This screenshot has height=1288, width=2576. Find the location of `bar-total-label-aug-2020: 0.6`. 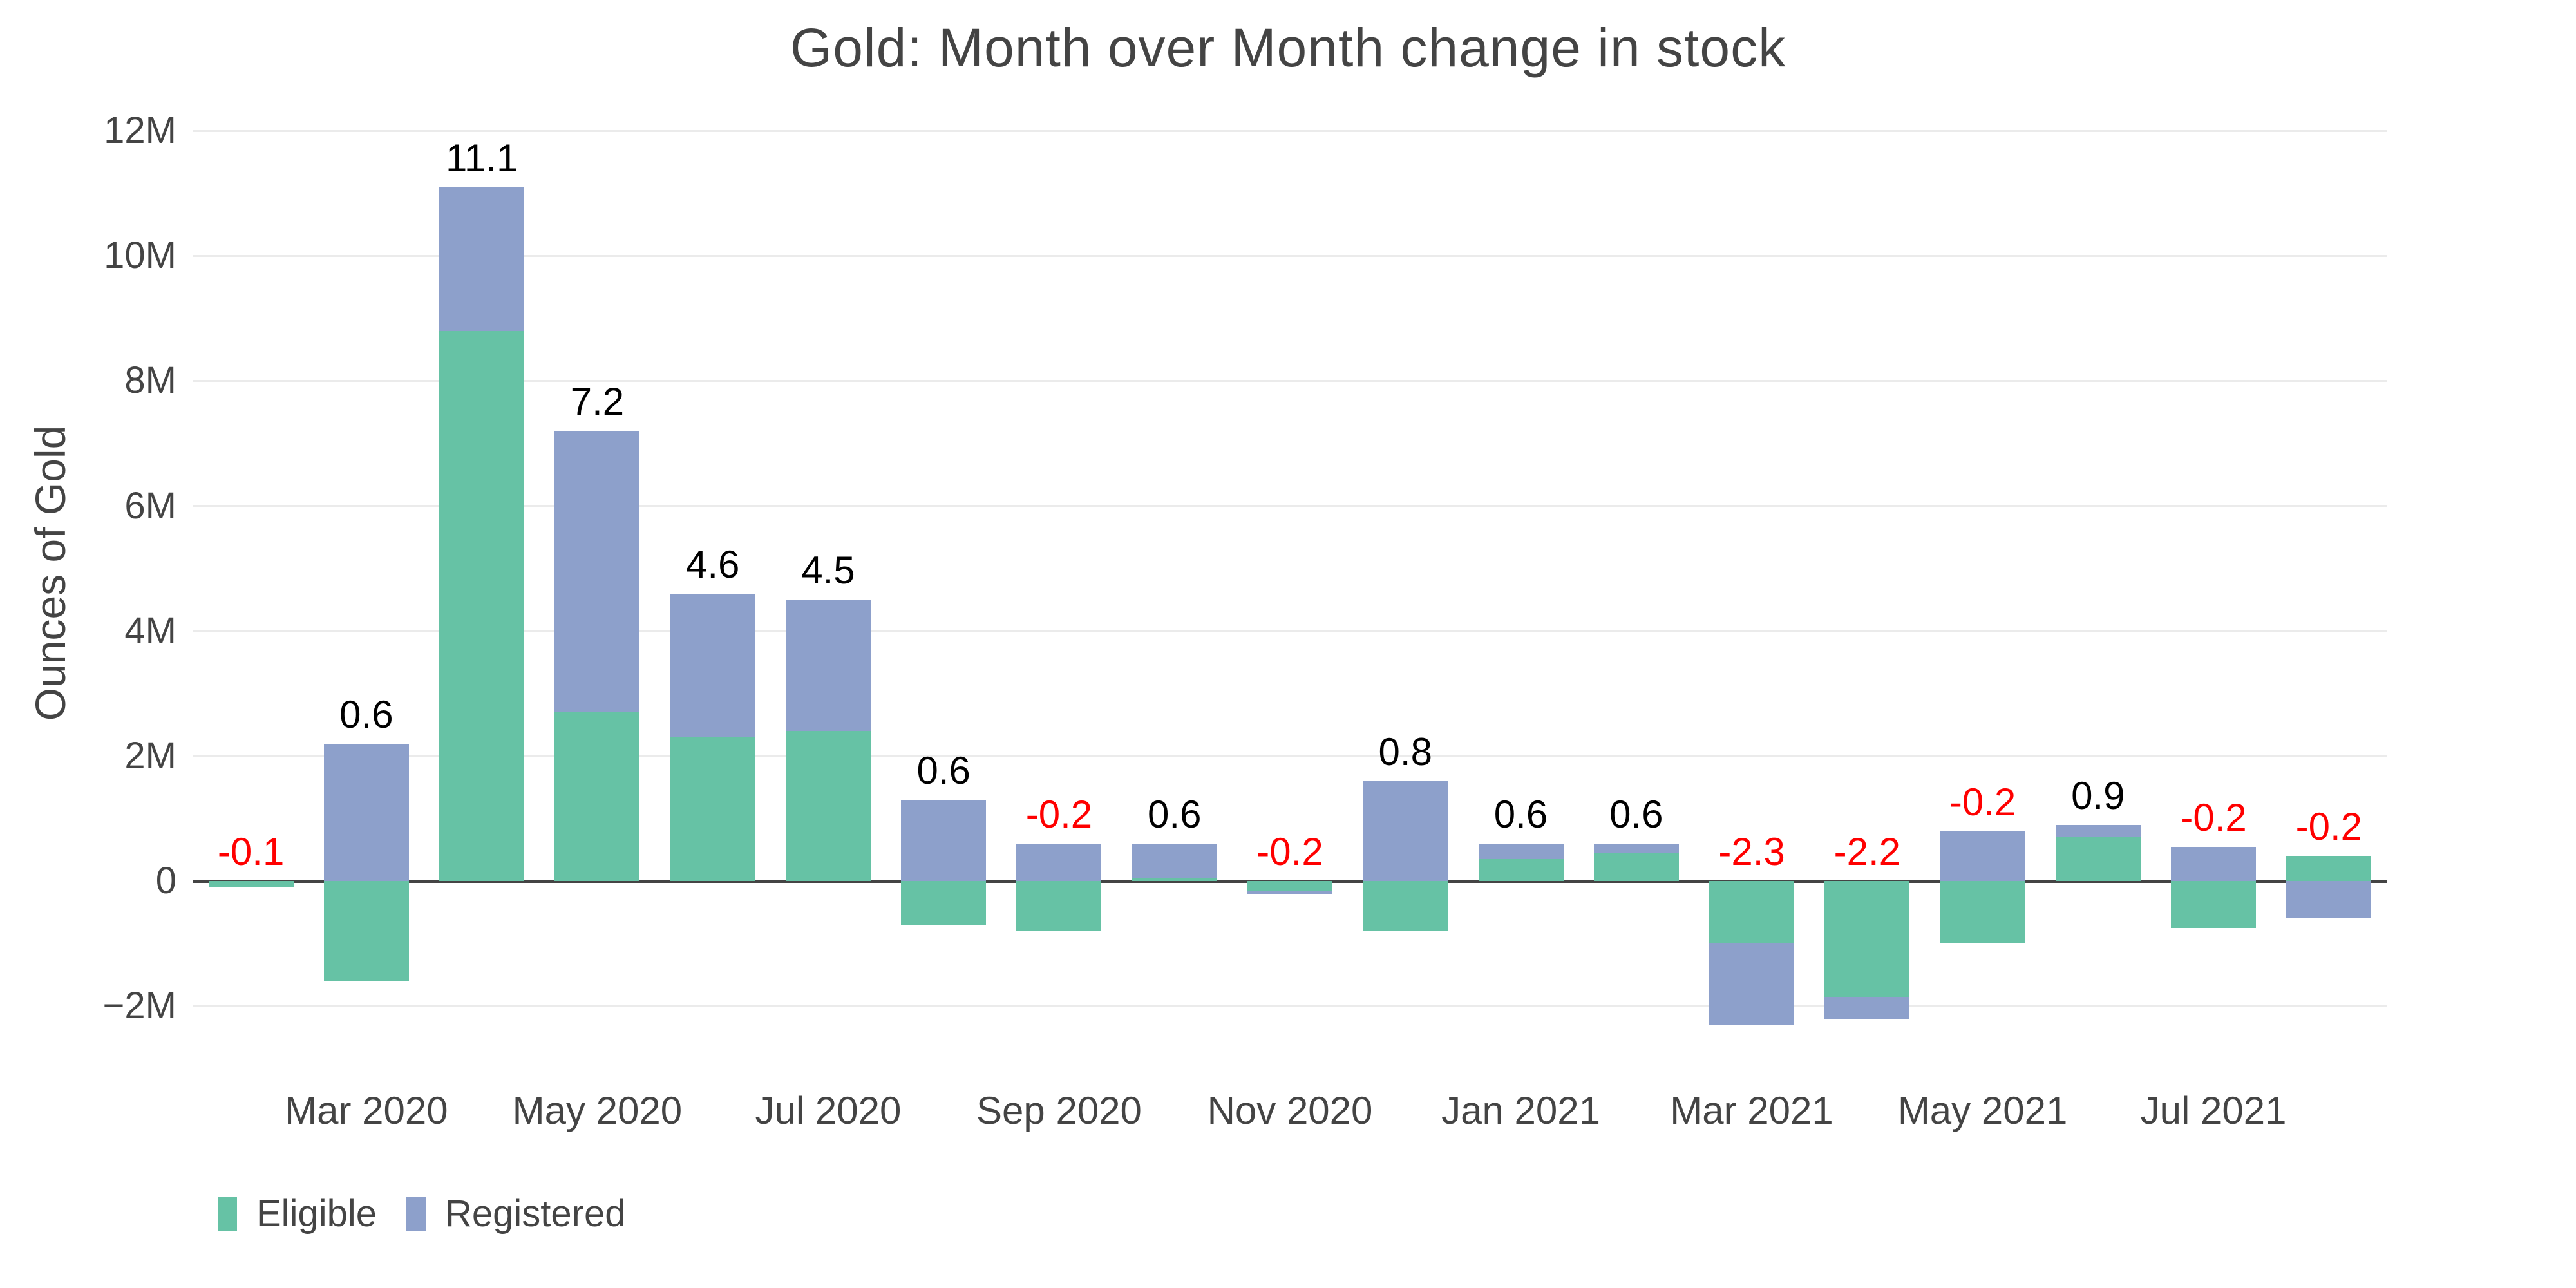

bar-total-label-aug-2020: 0.6 is located at coordinates (943, 770).